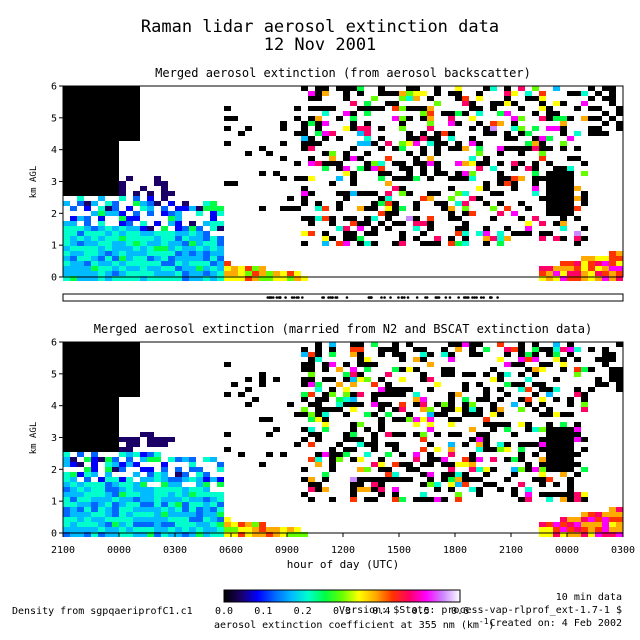 The height and width of the screenshot is (640, 640). I want to click on y-tick-label: 6, so click(54, 343).